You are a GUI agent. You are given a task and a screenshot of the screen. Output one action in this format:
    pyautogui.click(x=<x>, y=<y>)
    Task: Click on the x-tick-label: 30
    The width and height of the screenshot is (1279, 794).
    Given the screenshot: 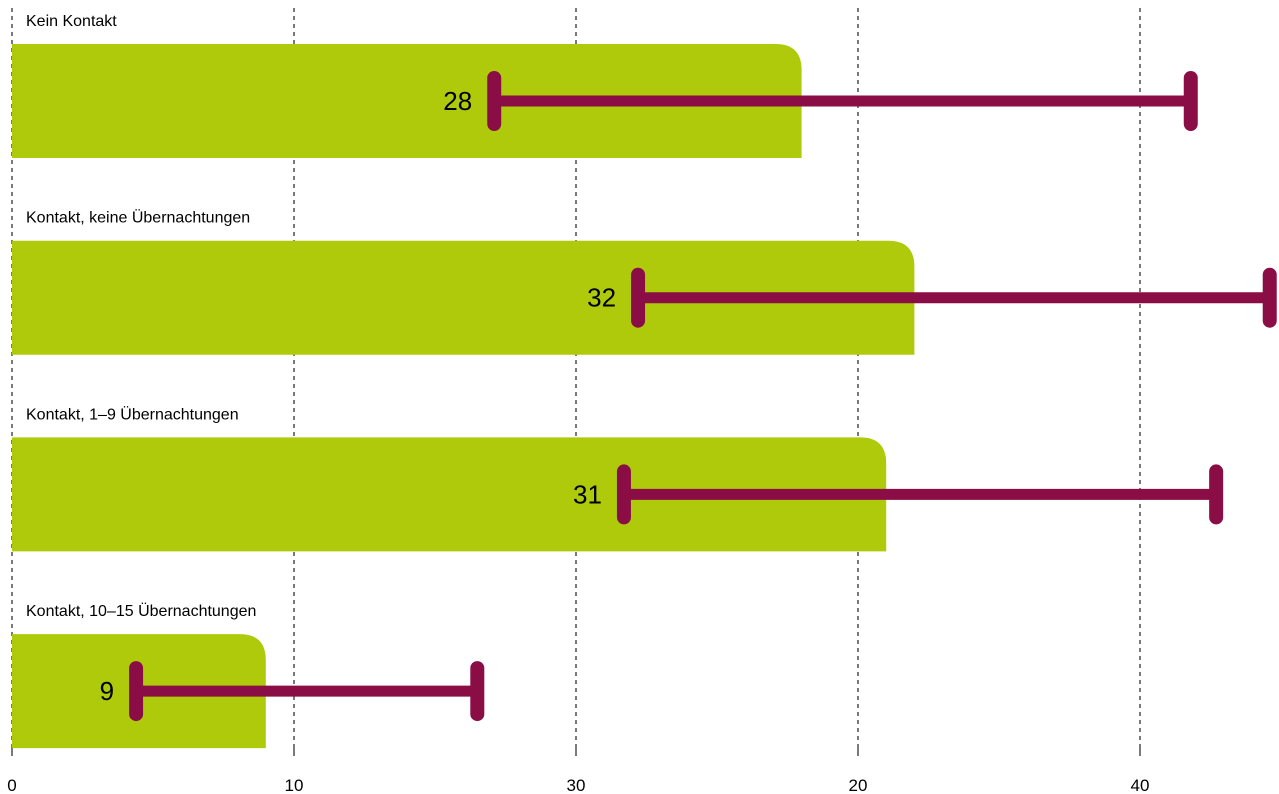 What is the action you would take?
    pyautogui.click(x=576, y=785)
    